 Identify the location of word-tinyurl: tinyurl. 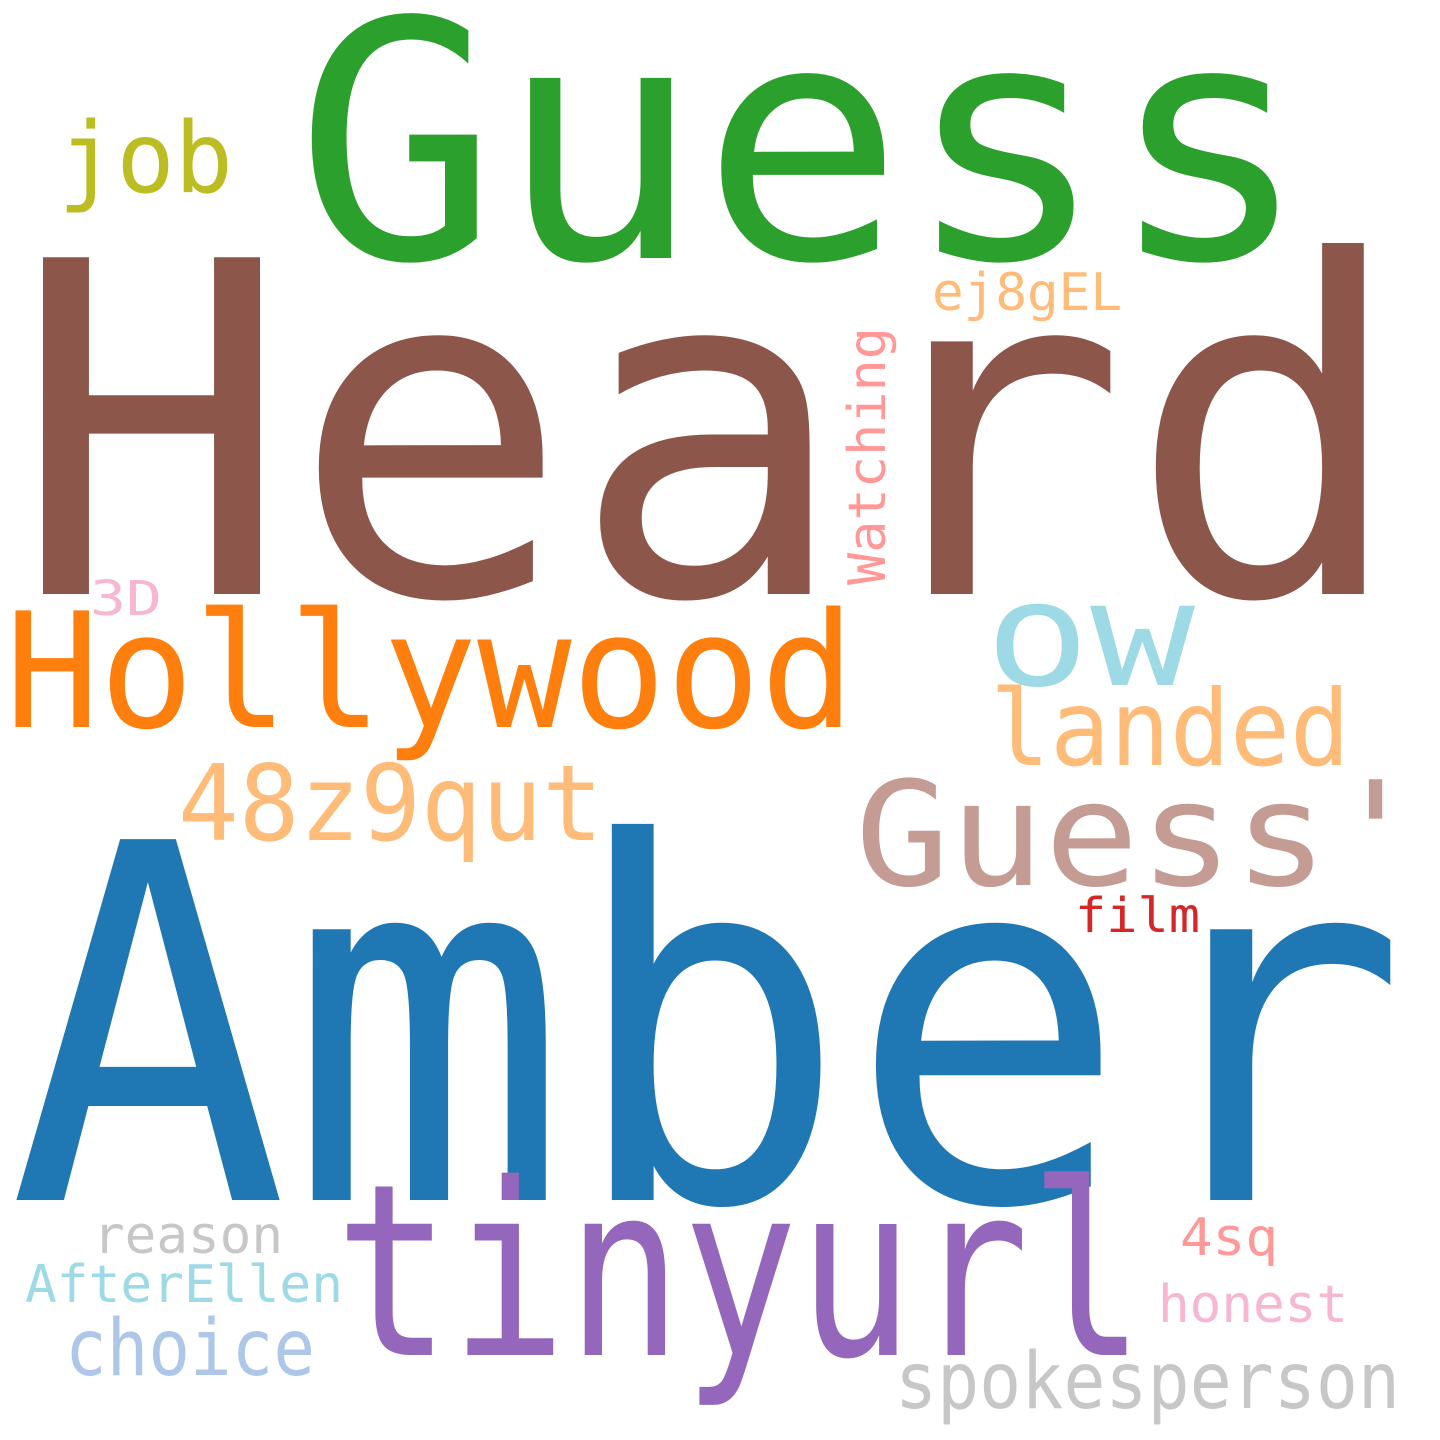
(740, 1272).